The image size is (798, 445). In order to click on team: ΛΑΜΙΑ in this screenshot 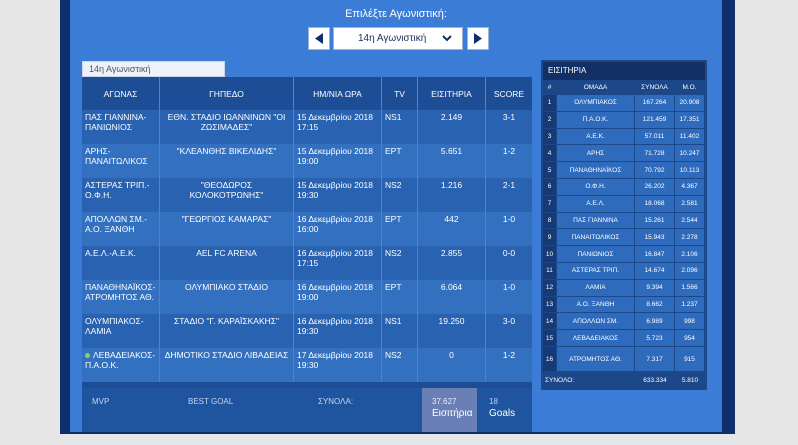, I will do `click(596, 288)`.